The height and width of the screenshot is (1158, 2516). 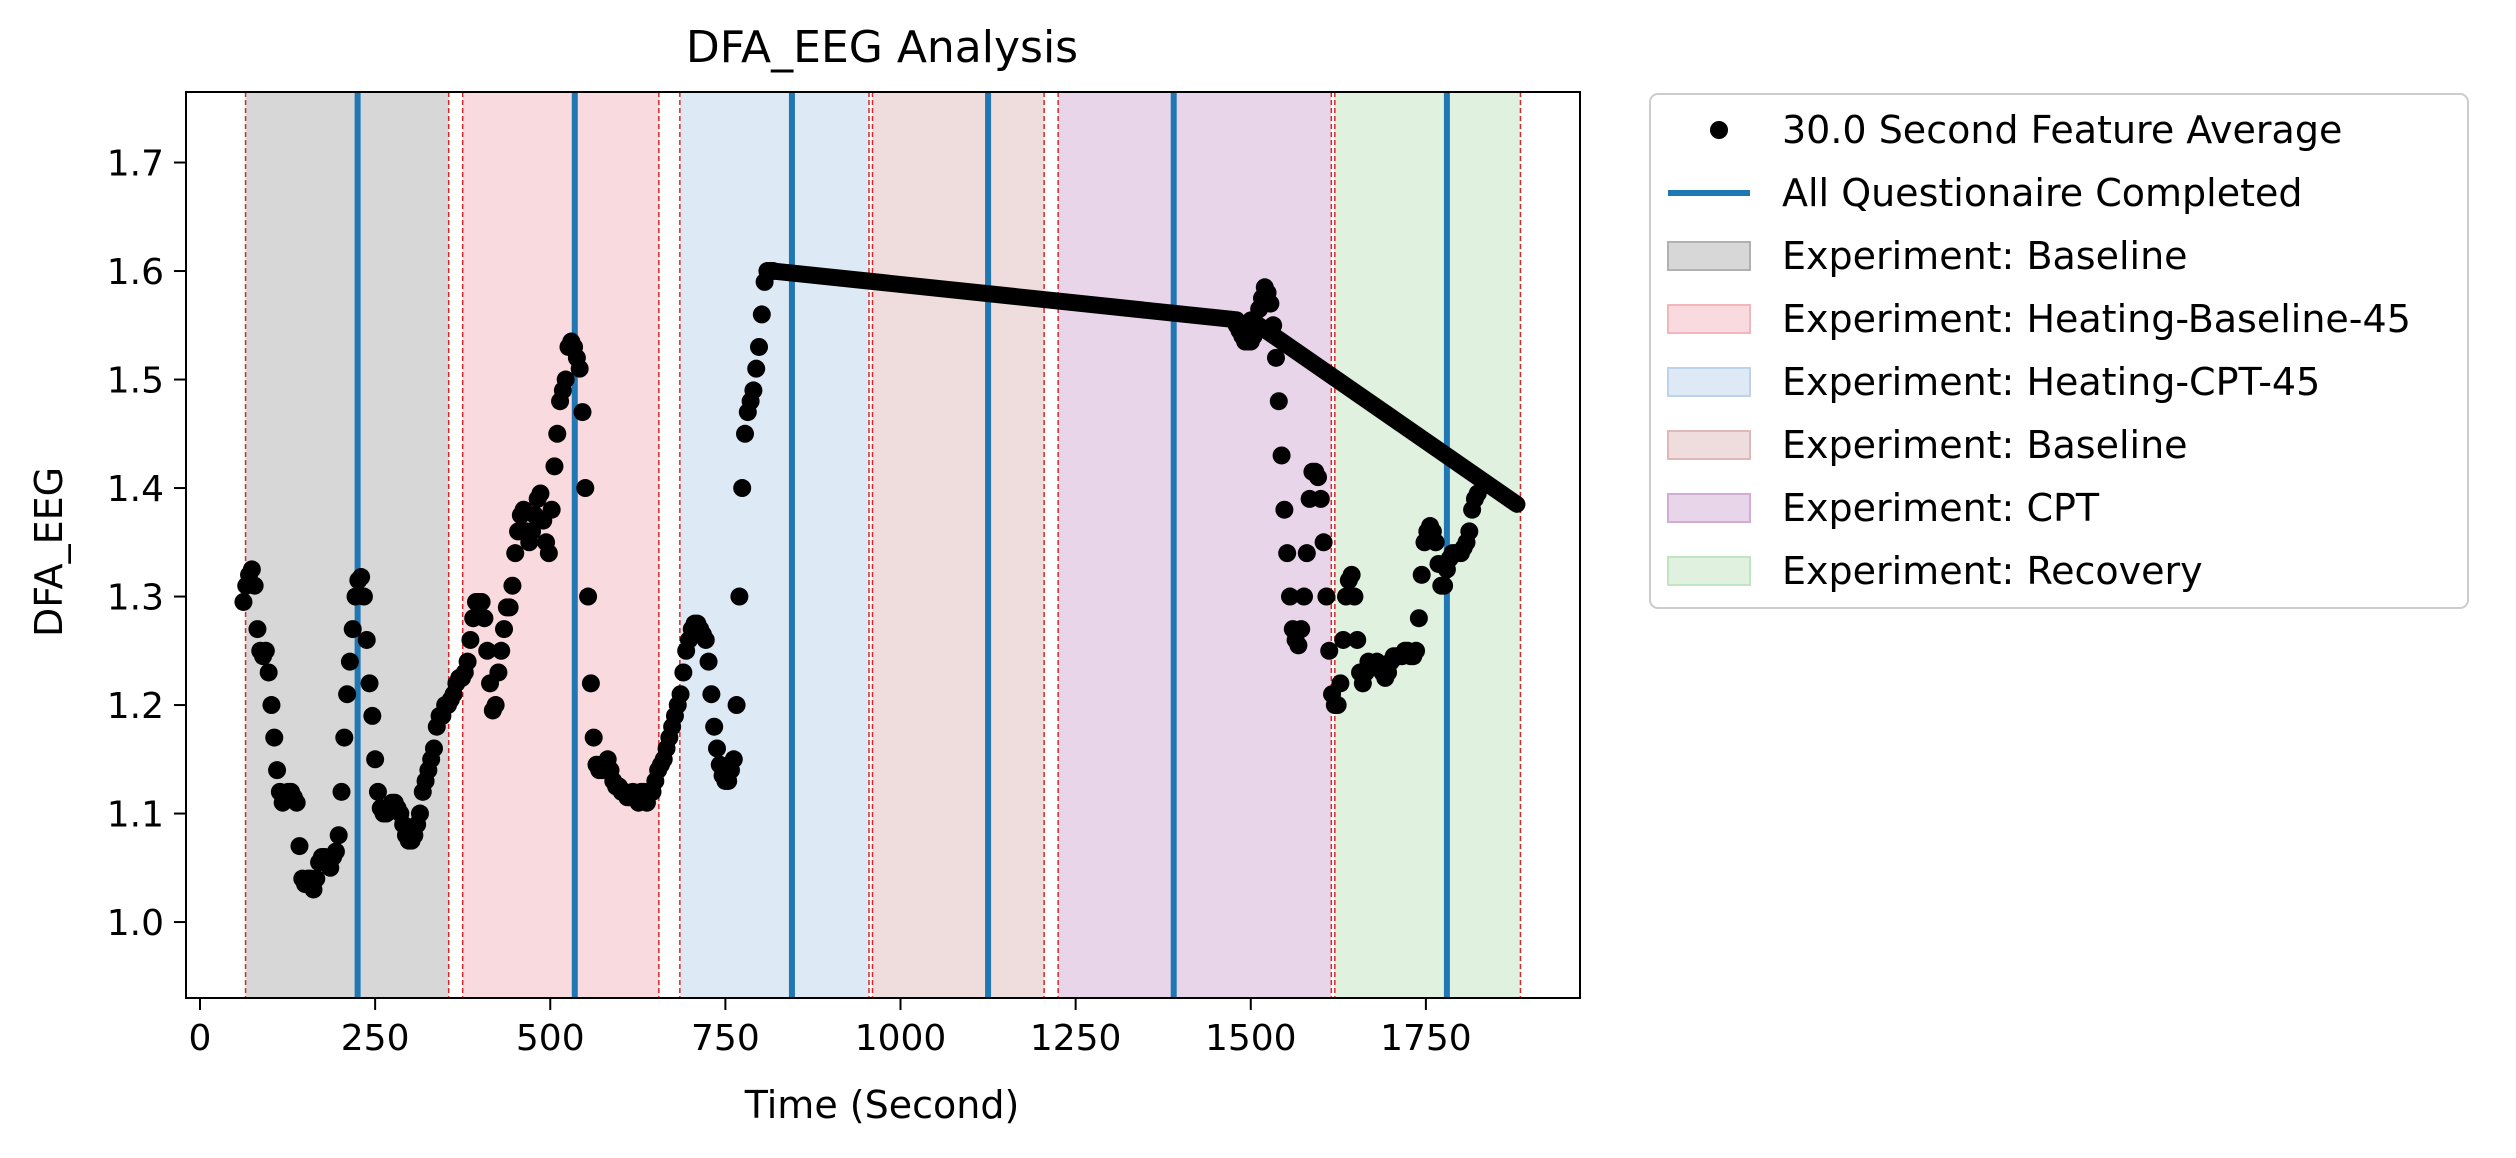 I want to click on x-tick-label-3: 750, so click(x=725, y=1038).